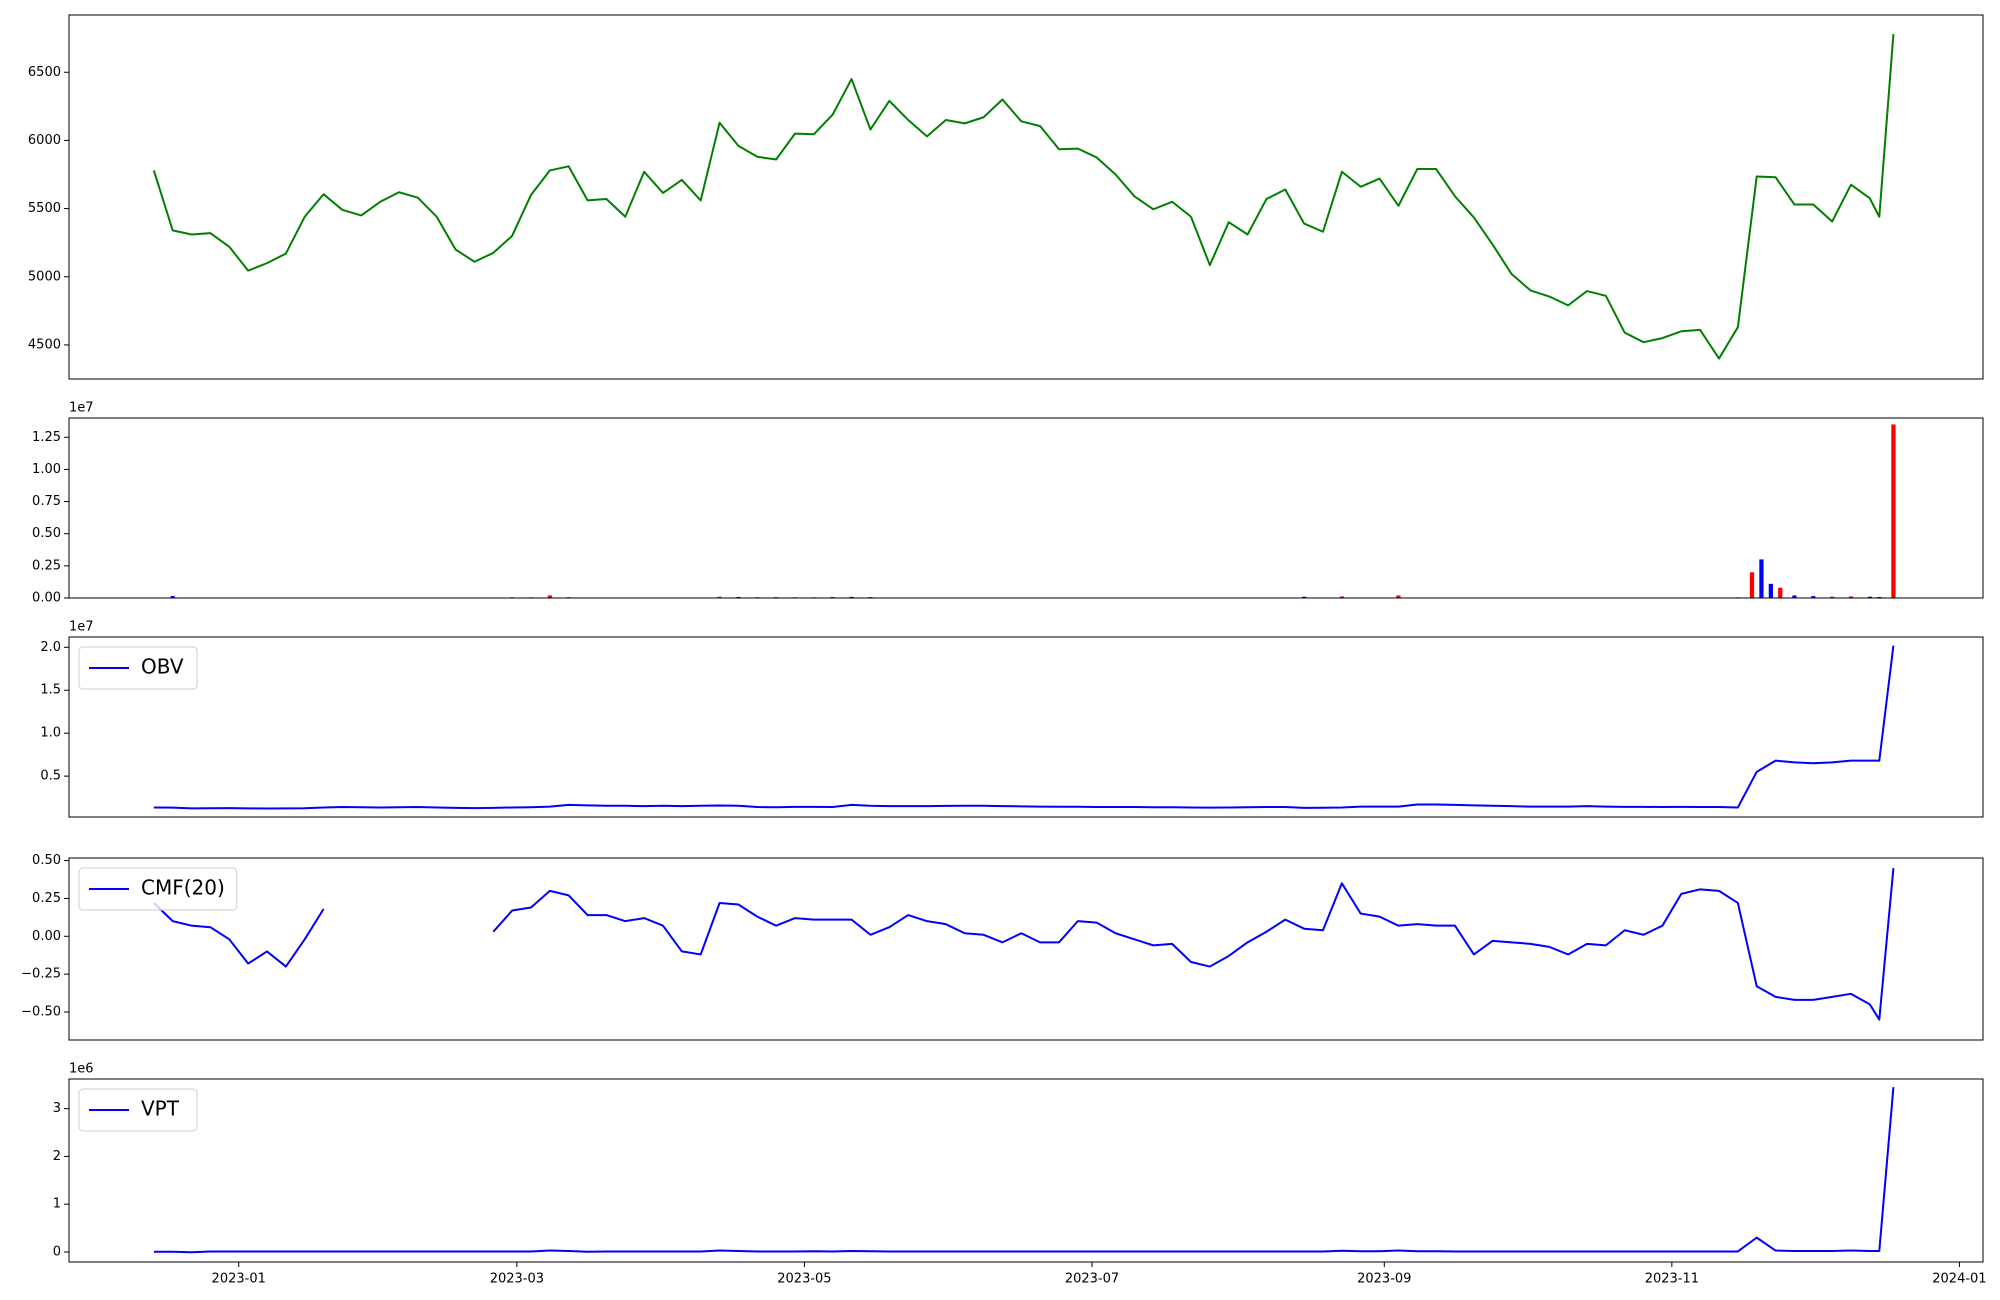 The width and height of the screenshot is (2000, 1300). Describe the element at coordinates (160, 1109) in the screenshot. I see `legend-label: VPT` at that location.